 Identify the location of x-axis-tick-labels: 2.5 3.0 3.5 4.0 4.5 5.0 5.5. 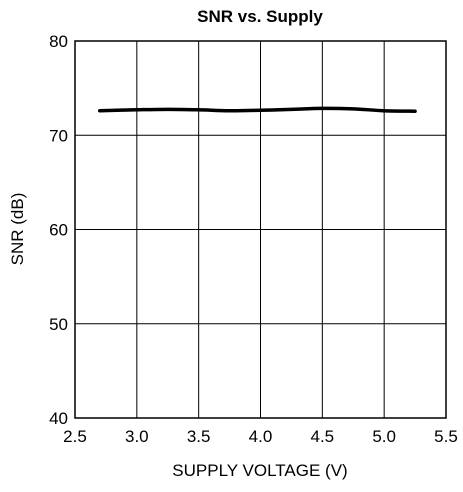
(260, 436).